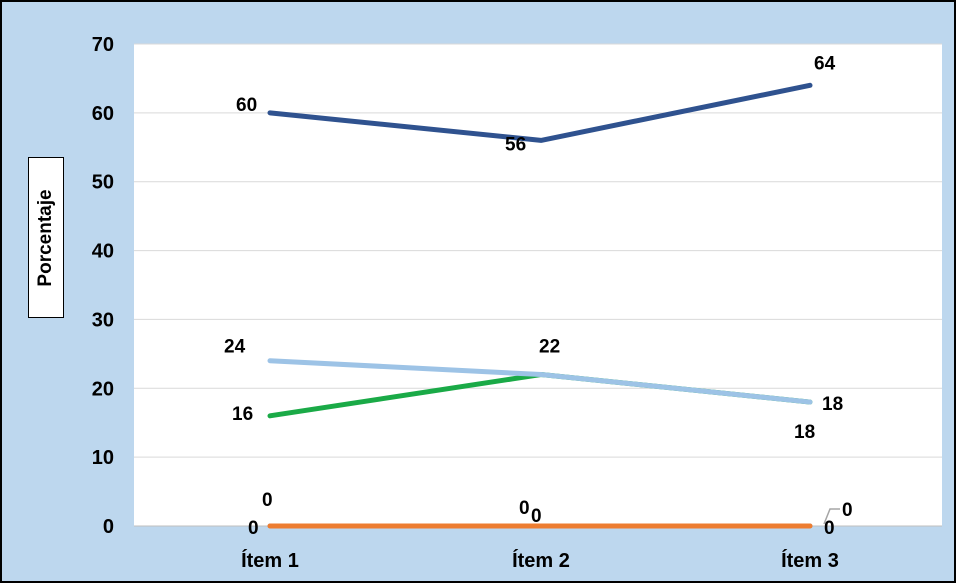 This screenshot has width=956, height=583. I want to click on y-tick-label: 70, so click(103, 45).